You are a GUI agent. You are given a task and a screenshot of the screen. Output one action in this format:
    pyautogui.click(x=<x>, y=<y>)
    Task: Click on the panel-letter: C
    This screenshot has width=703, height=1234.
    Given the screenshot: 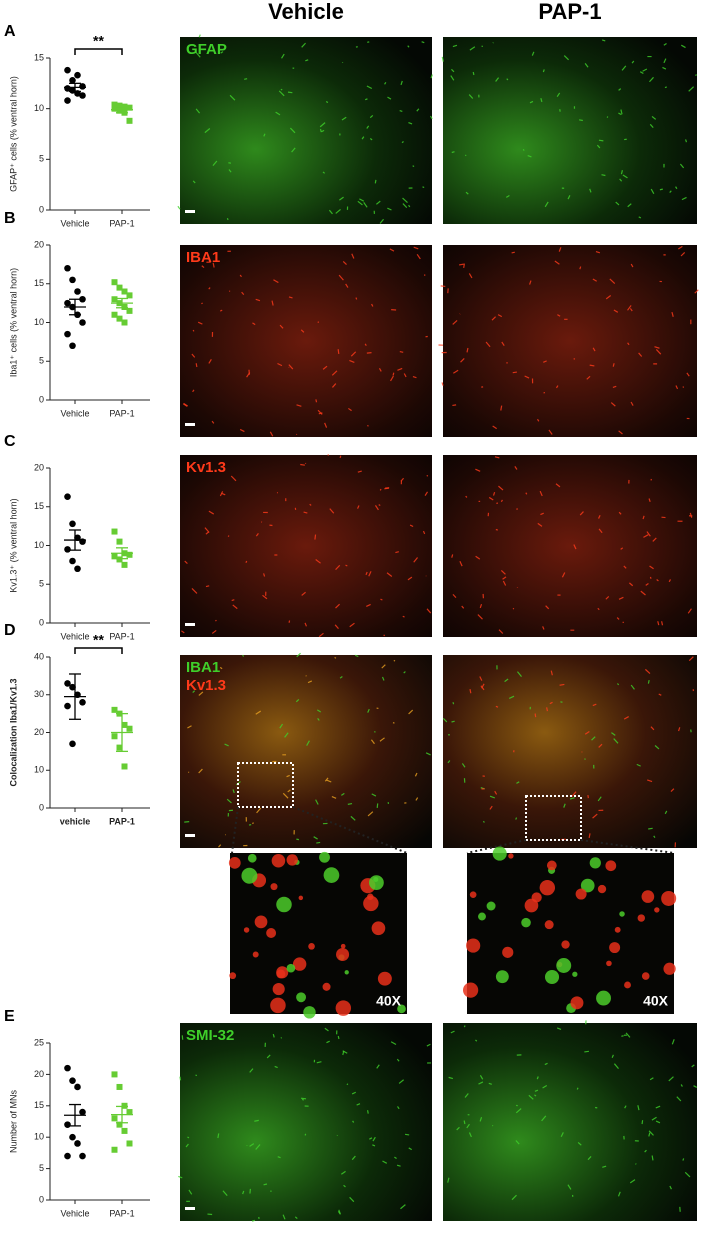 What is the action you would take?
    pyautogui.click(x=10, y=441)
    